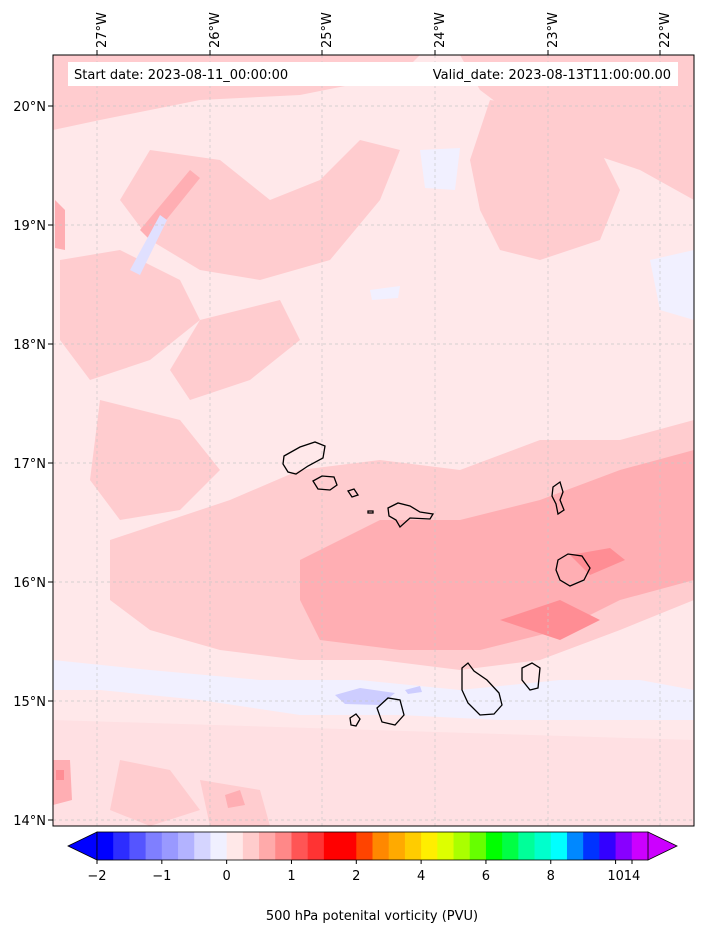 The height and width of the screenshot is (935, 703). I want to click on island-santiago, so click(482, 689).